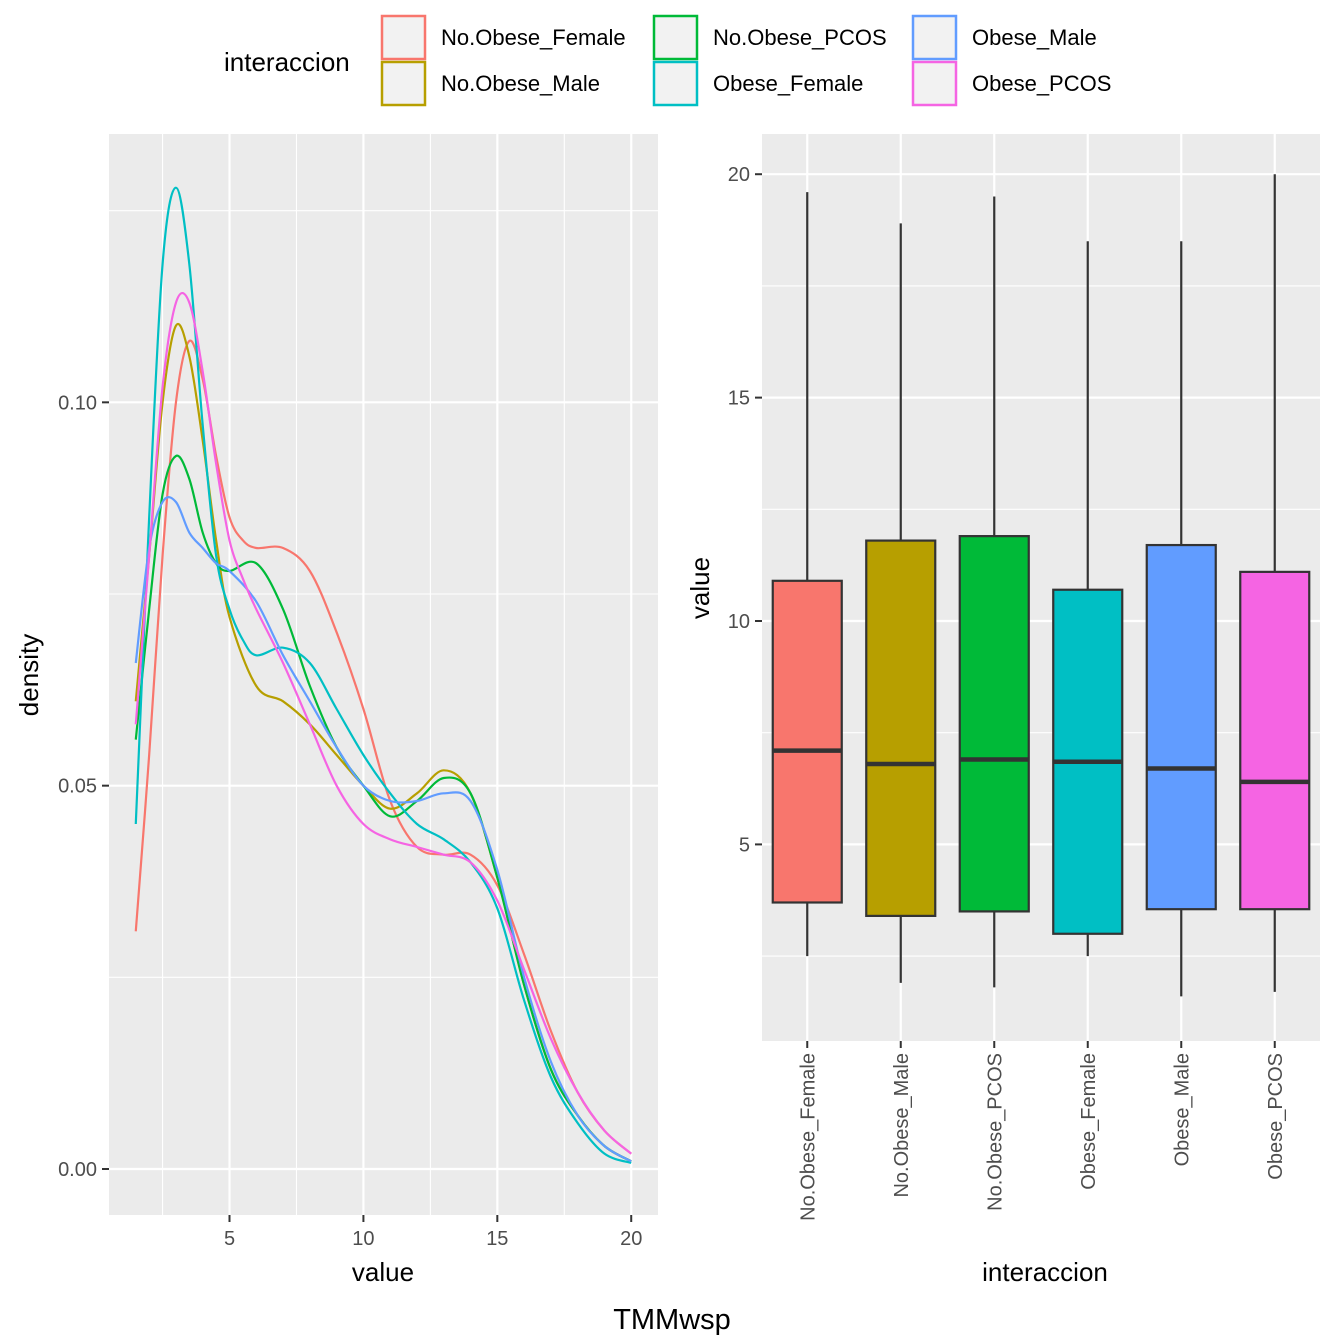  Describe the element at coordinates (739, 622) in the screenshot. I see `boxplot-y-tick-label: 10` at that location.